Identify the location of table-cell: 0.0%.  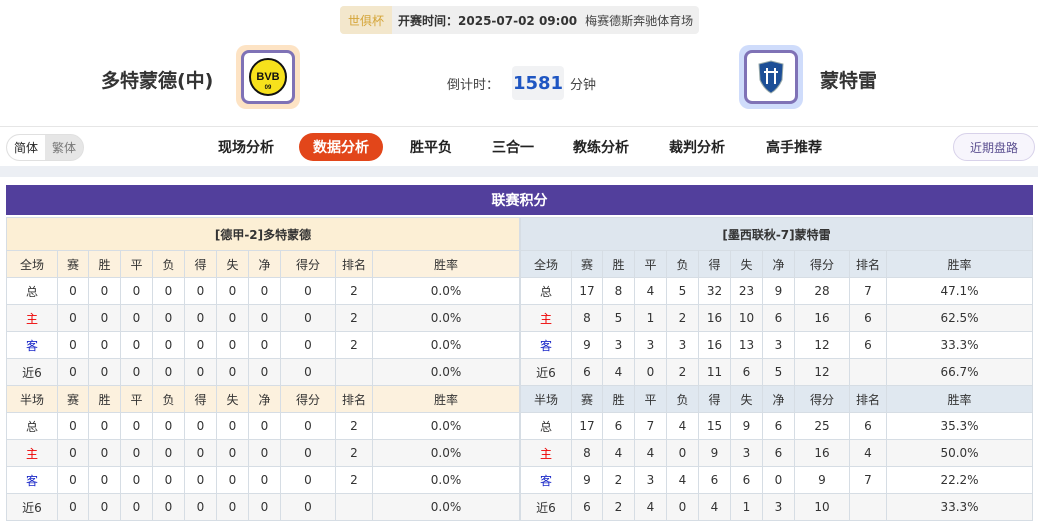
(446, 291).